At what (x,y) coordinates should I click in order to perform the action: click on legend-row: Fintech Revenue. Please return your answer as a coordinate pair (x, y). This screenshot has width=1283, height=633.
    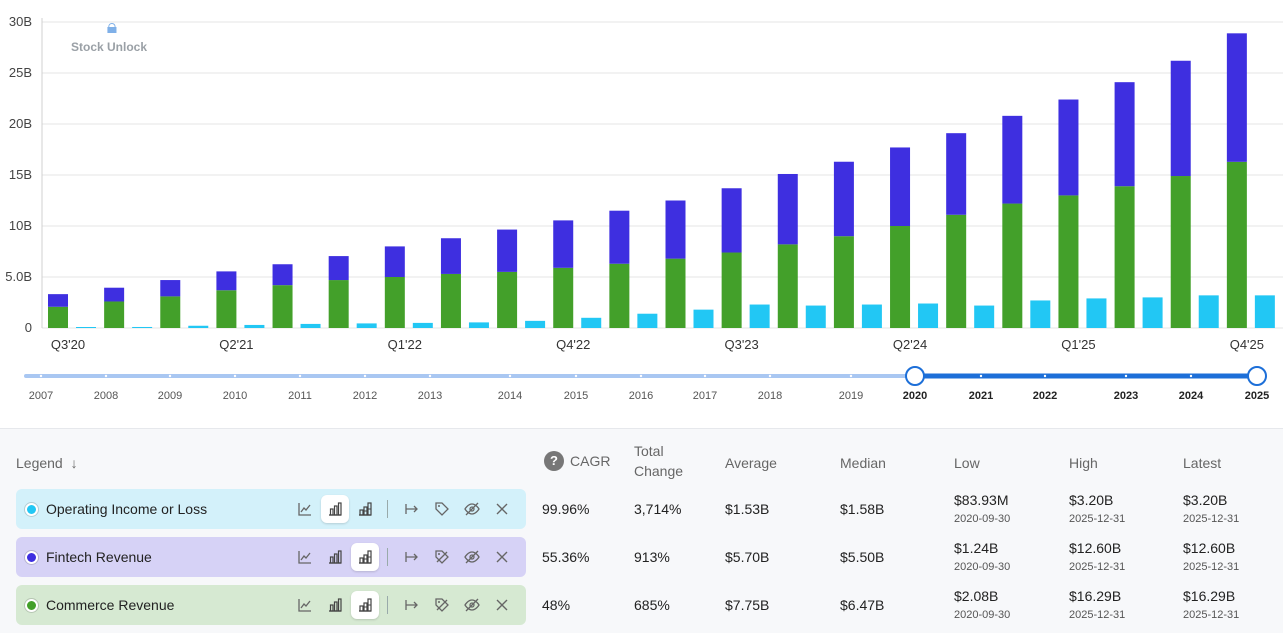
    Looking at the image, I should click on (271, 557).